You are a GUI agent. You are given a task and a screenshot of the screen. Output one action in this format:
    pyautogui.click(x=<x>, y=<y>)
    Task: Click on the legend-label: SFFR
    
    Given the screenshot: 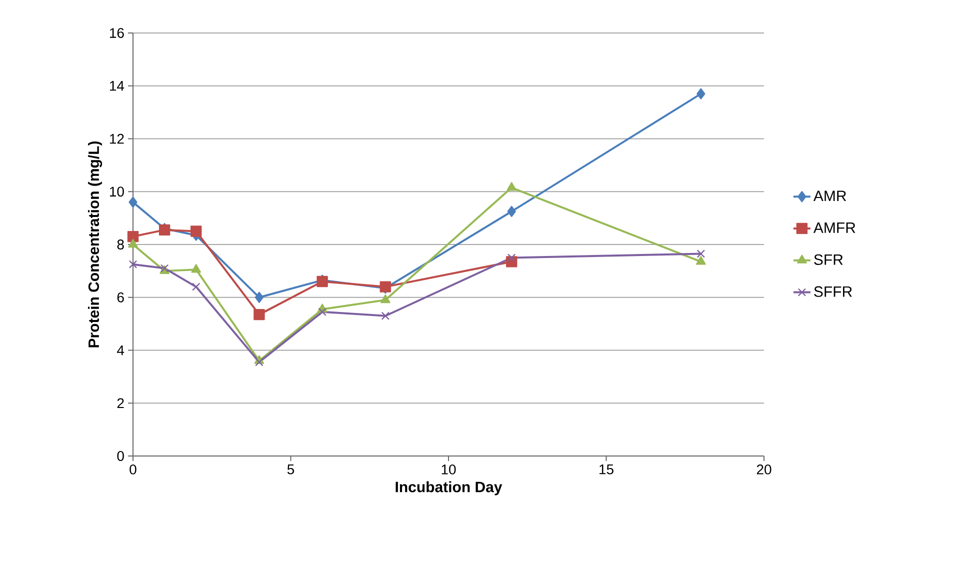 What is the action you would take?
    pyautogui.click(x=833, y=291)
    